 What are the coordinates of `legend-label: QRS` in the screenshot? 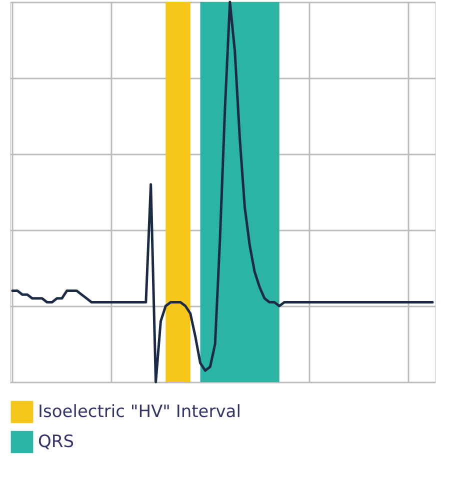 It's located at (56, 442).